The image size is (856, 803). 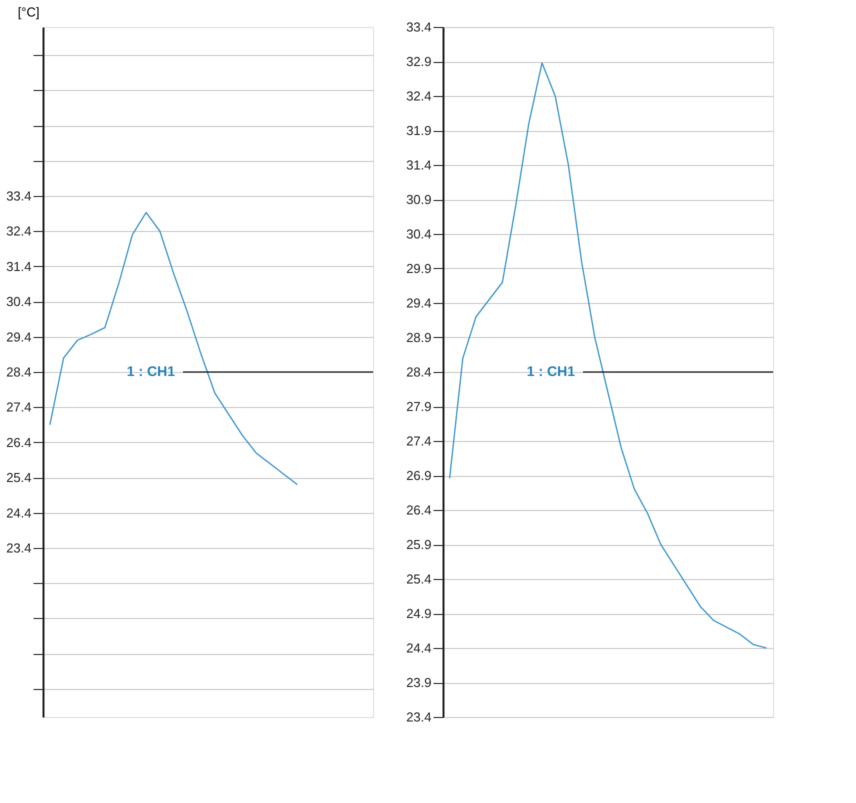 What do you see at coordinates (419, 406) in the screenshot?
I see `y-tick-label: 27.9` at bounding box center [419, 406].